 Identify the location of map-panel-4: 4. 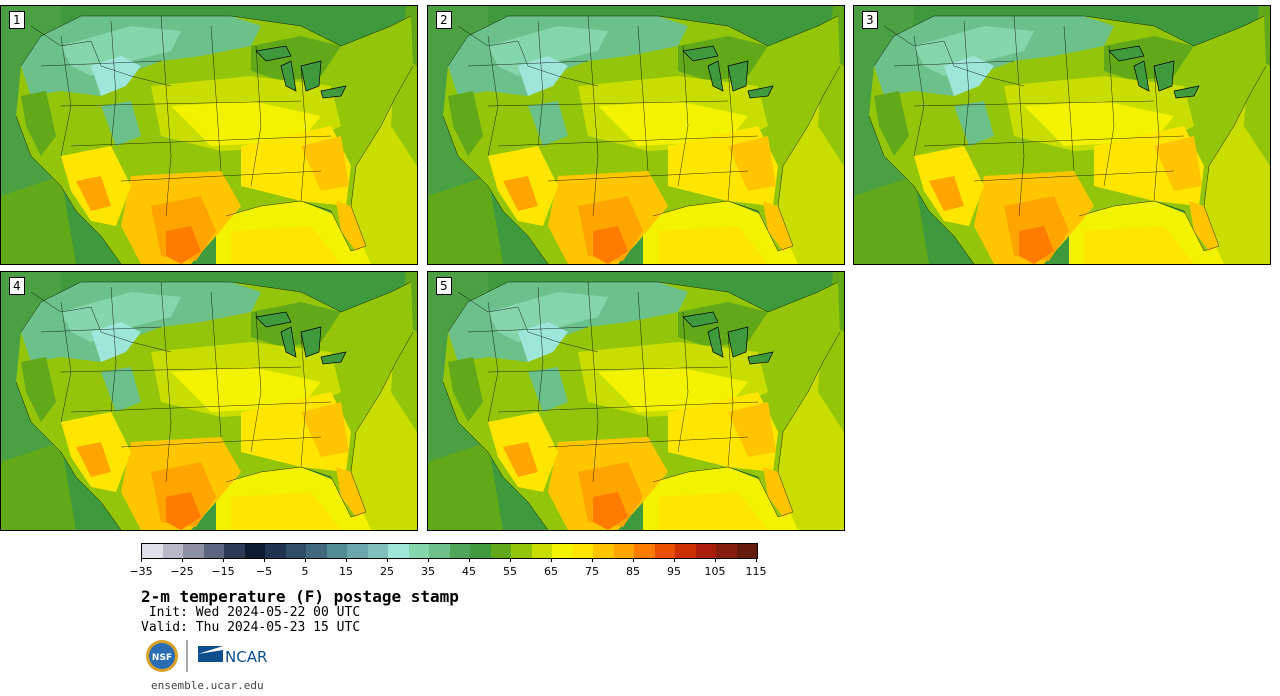
(209, 401).